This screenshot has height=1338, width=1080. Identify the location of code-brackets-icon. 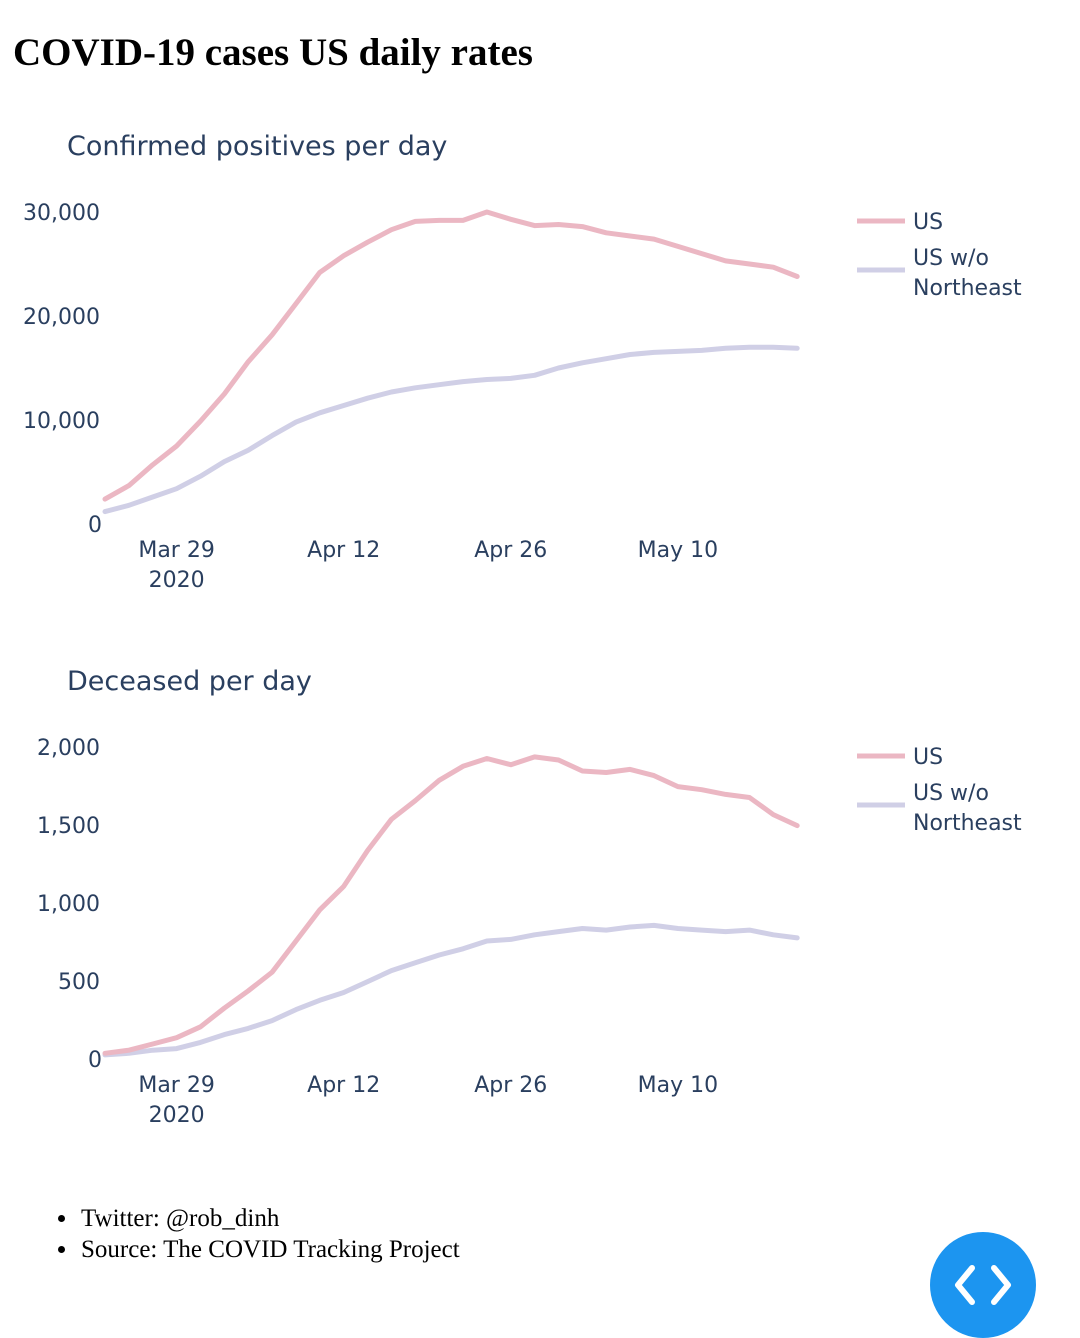
(983, 1285).